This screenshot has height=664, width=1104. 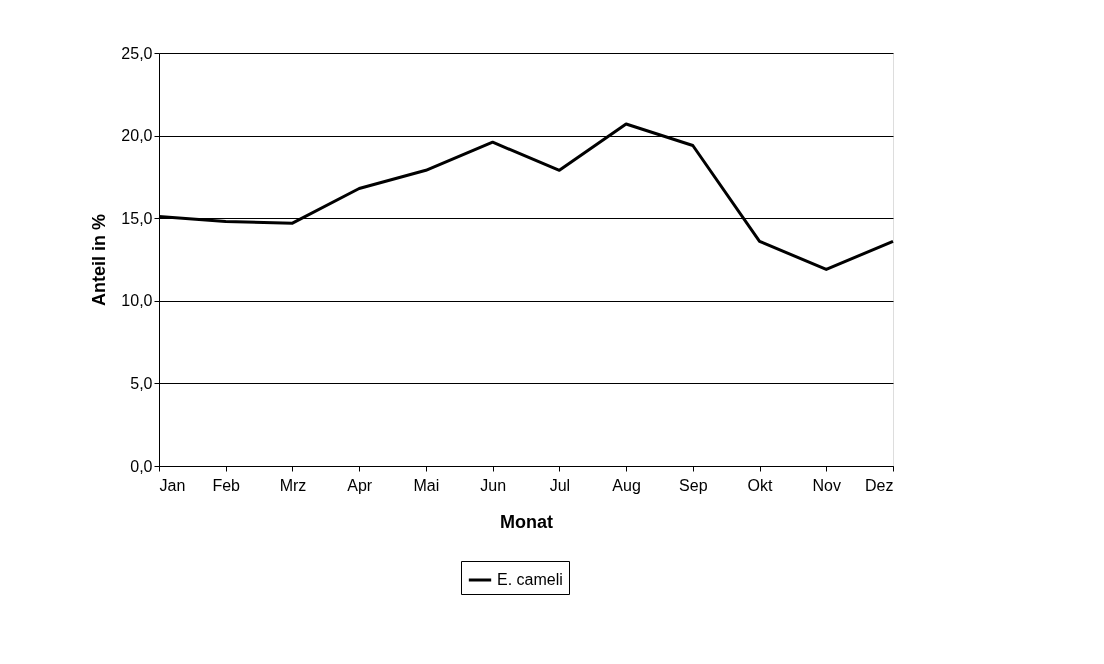 I want to click on y-tick-label: 5,0, so click(x=141, y=383).